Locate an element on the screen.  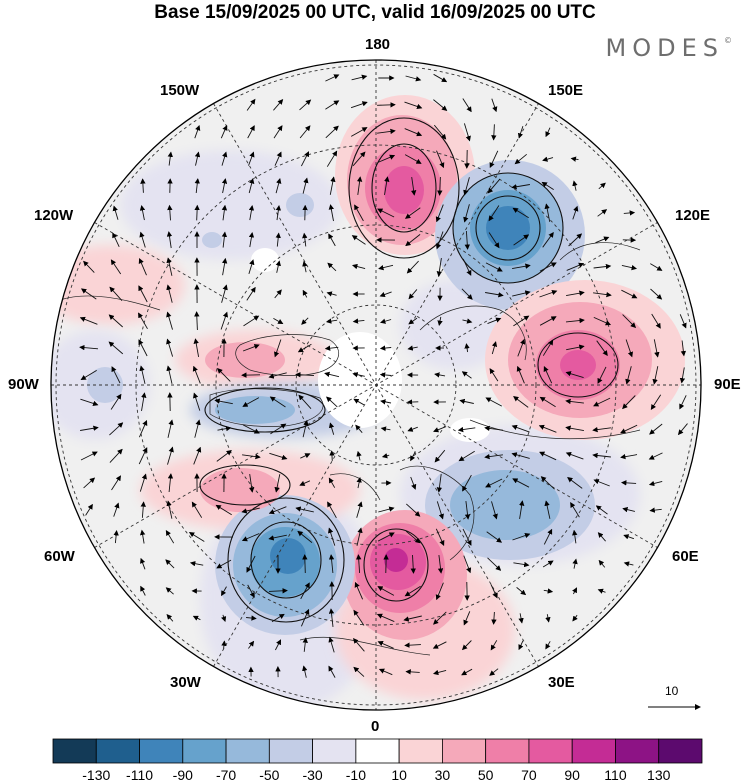
brand-name: MODES is located at coordinates (664, 48).